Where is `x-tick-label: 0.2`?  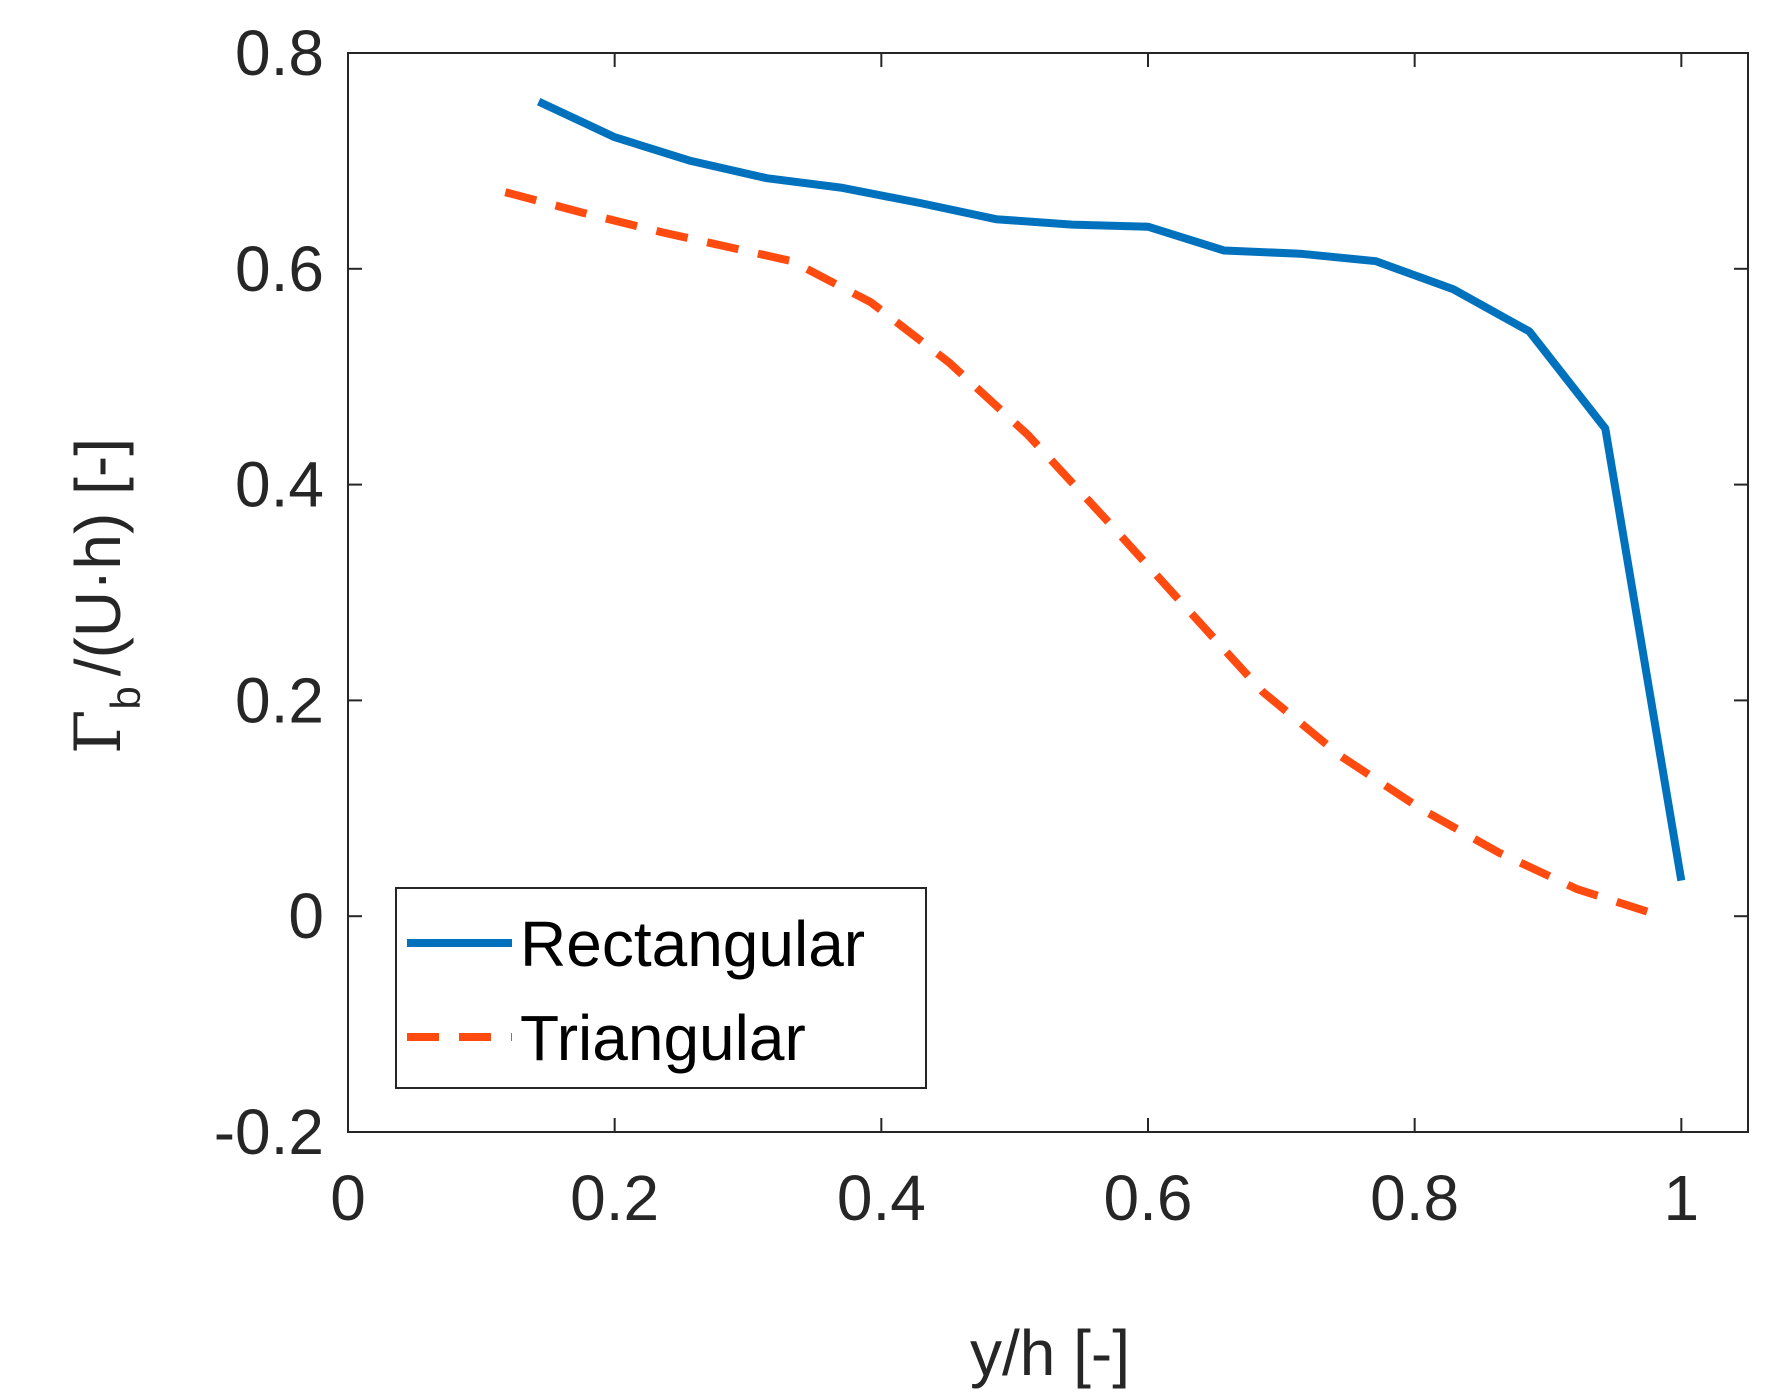 x-tick-label: 0.2 is located at coordinates (614, 1198).